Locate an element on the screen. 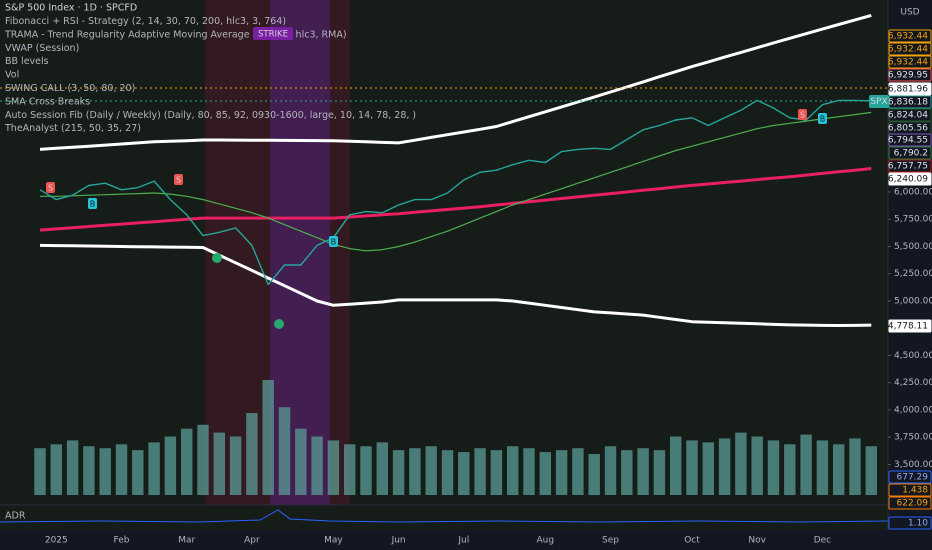 The width and height of the screenshot is (932, 550). indicator-label: VWAP (Session) is located at coordinates (42, 48).